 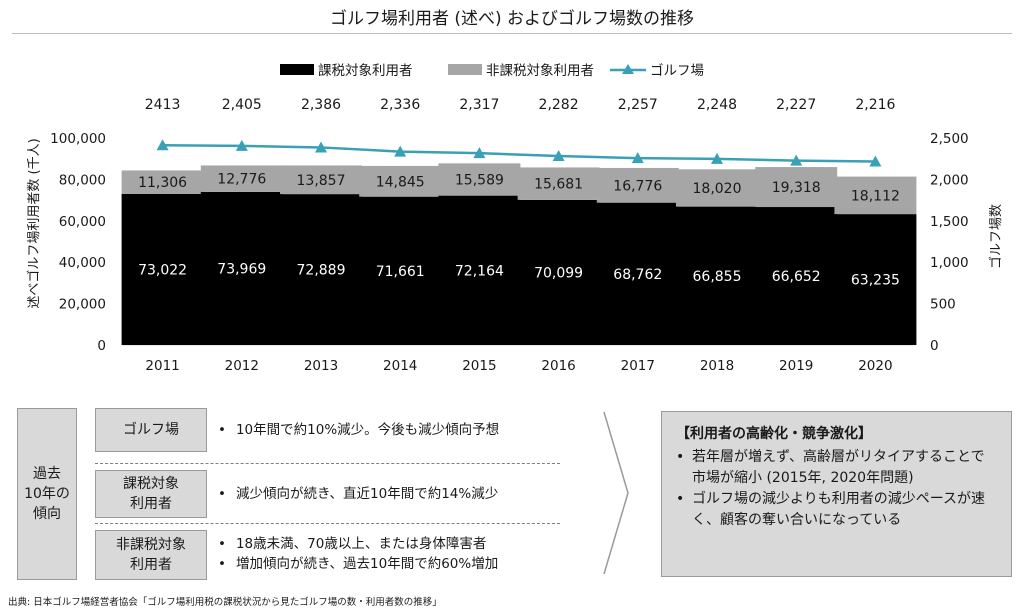 I want to click on bar-taxable-label: 66,652, so click(x=796, y=277).